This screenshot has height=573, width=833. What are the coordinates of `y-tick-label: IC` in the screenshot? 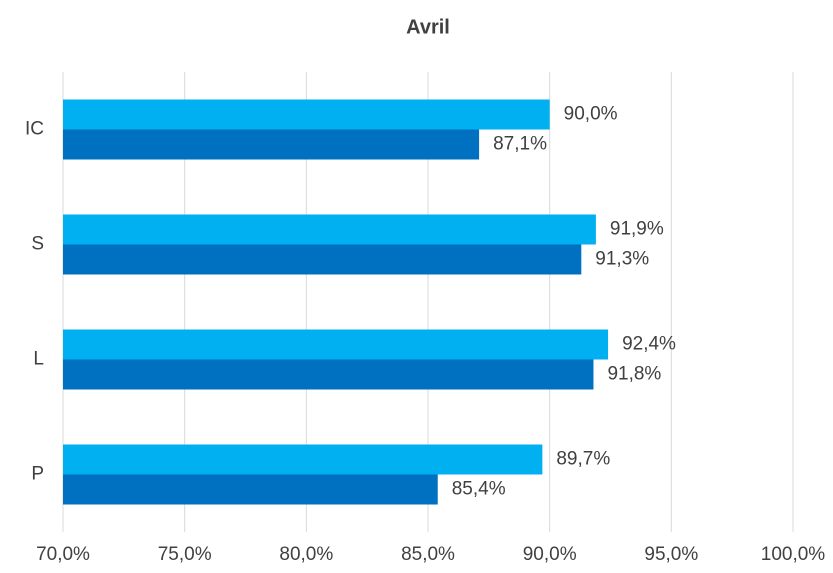 It's located at (34, 129).